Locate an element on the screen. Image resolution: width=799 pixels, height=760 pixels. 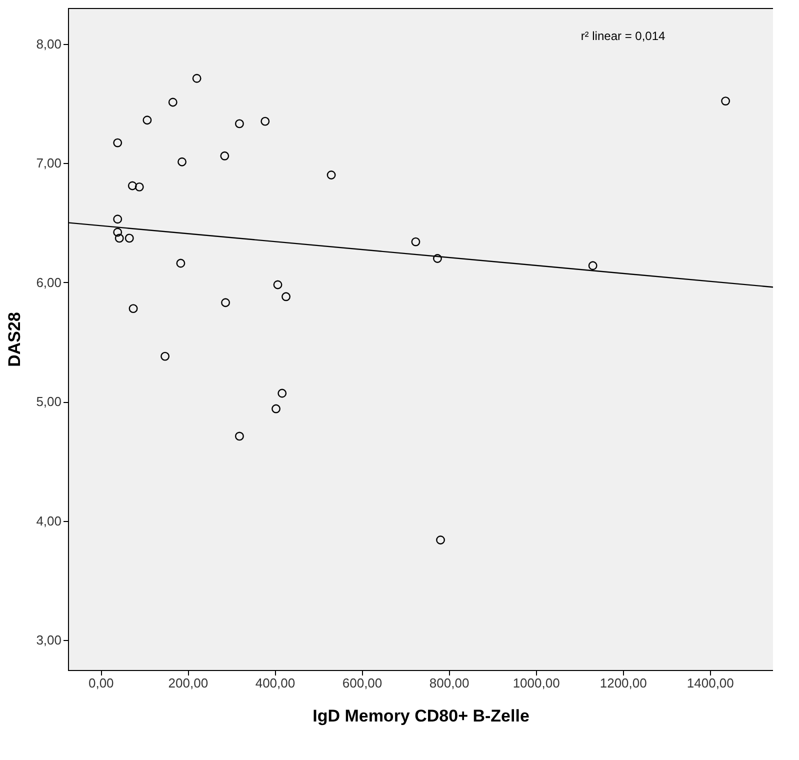
y-axis-title: DAS28 is located at coordinates (14, 339).